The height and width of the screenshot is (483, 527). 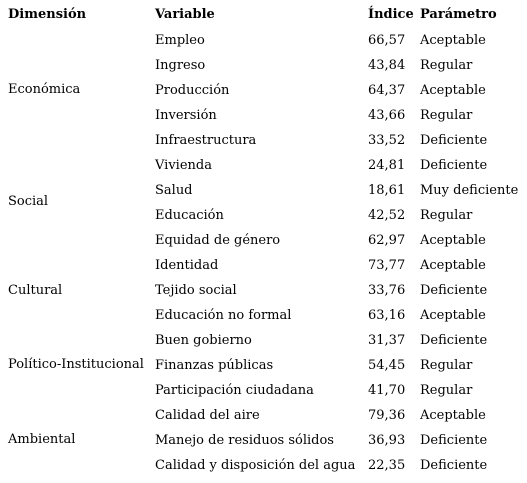 What do you see at coordinates (186, 115) in the screenshot?
I see `variable-cell: Inversión` at bounding box center [186, 115].